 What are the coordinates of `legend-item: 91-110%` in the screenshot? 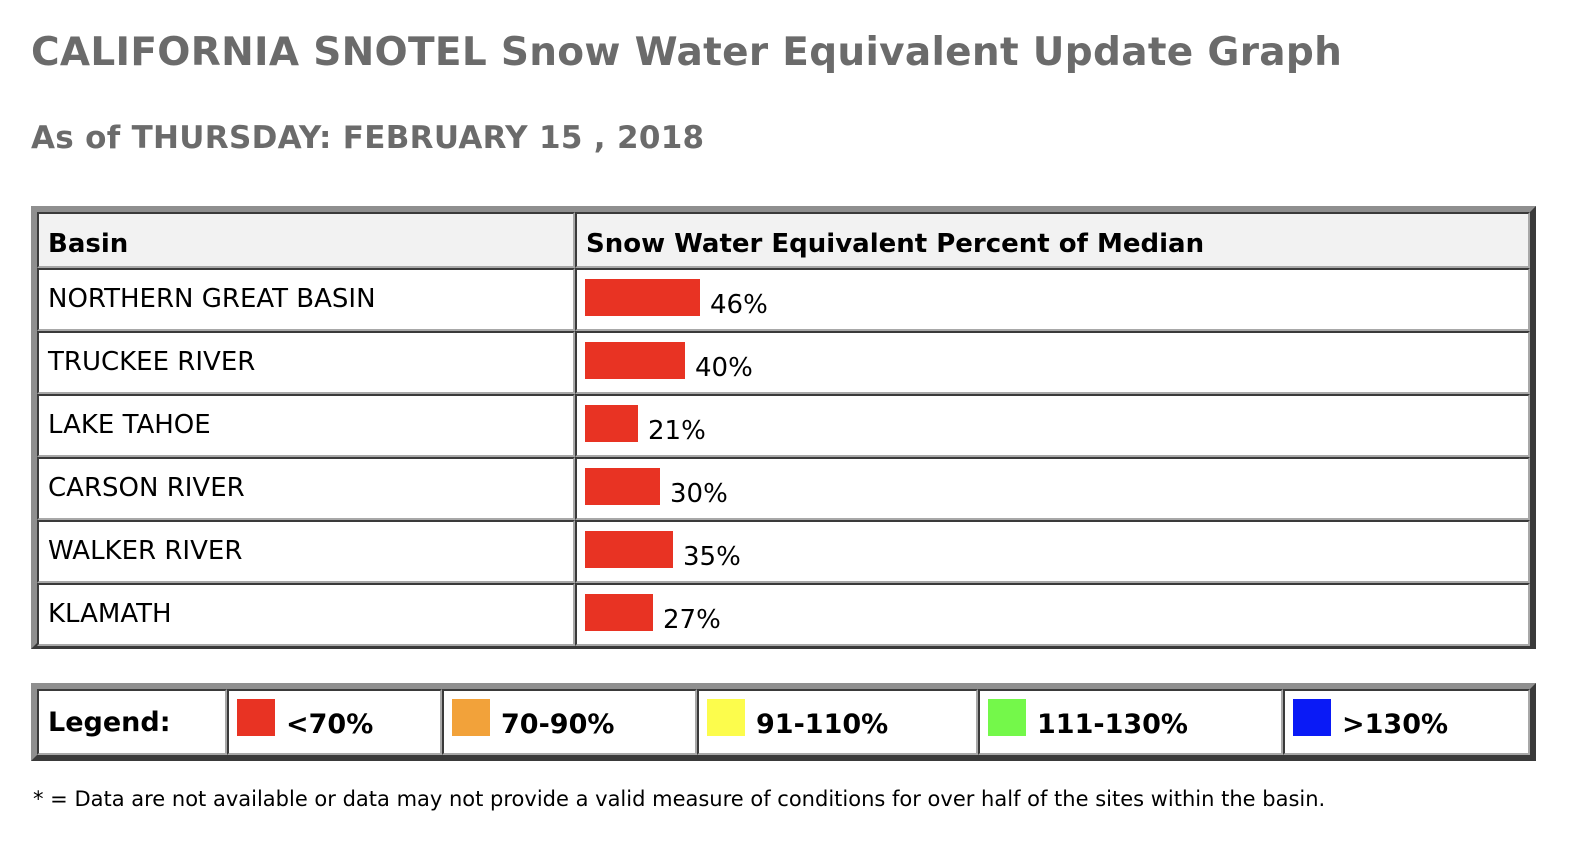 It's located at (837, 722).